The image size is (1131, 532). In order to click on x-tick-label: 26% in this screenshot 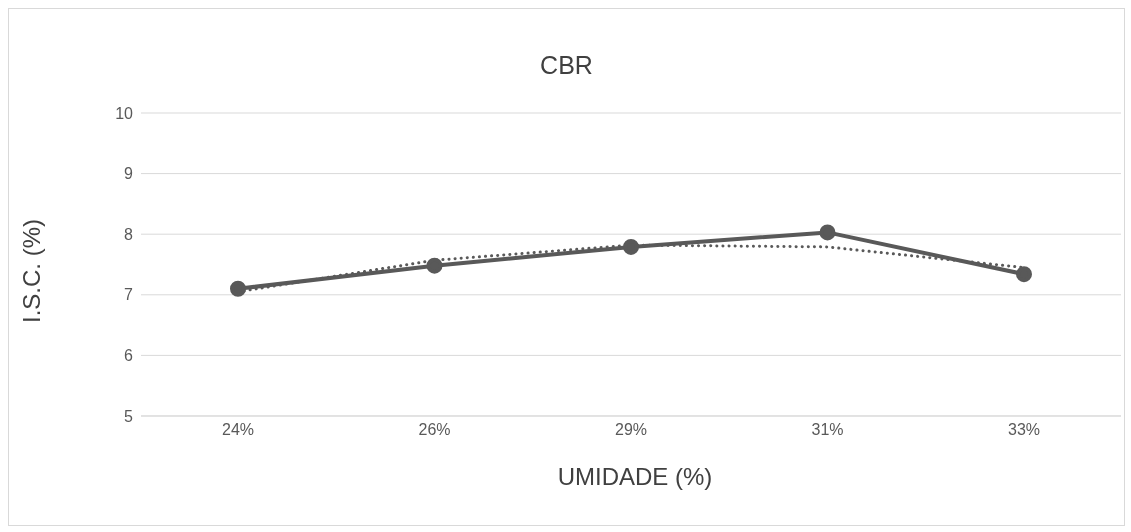, I will do `click(434, 430)`.